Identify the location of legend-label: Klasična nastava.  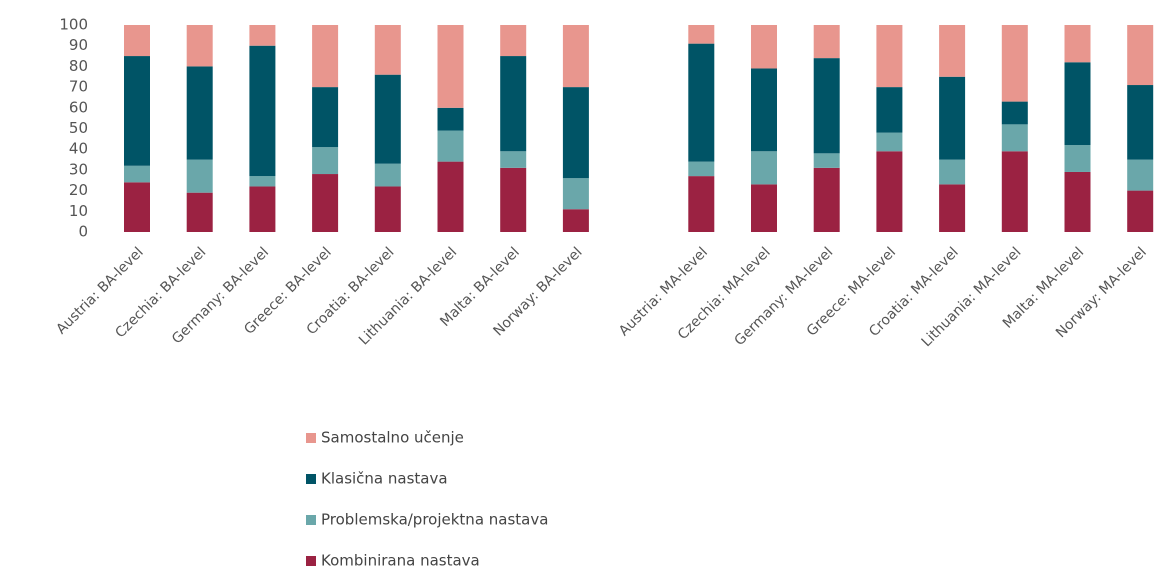
(384, 479).